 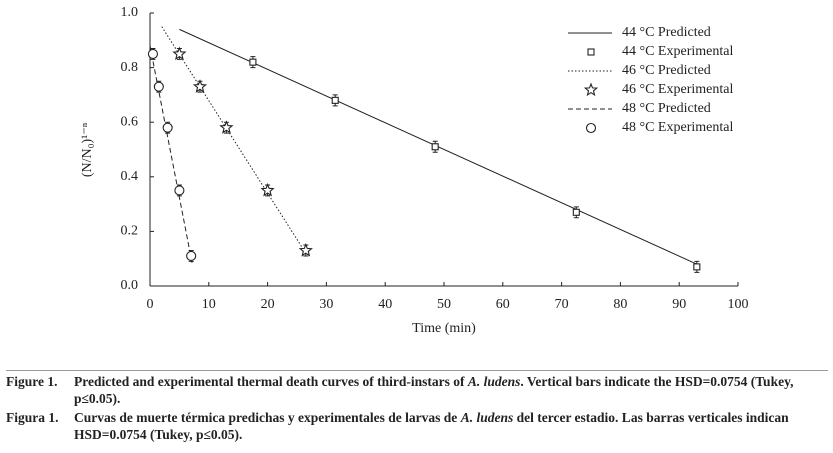 What do you see at coordinates (620, 304) in the screenshot?
I see `x-tick-label: 80` at bounding box center [620, 304].